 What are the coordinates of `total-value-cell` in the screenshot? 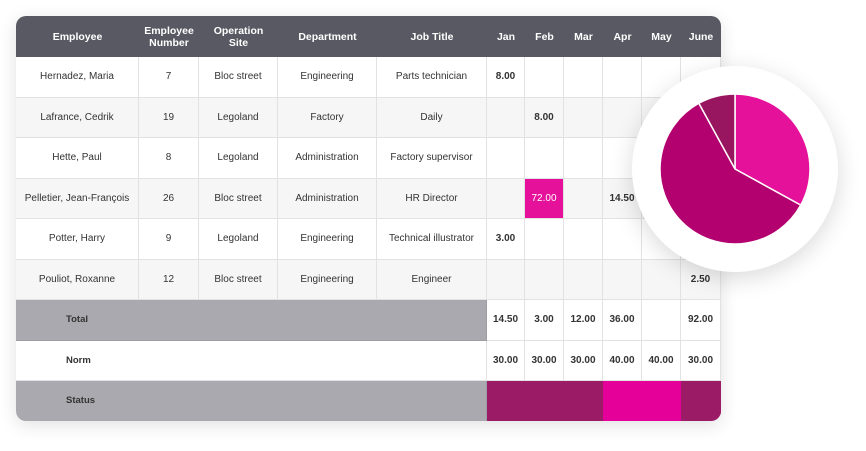 It's located at (661, 320).